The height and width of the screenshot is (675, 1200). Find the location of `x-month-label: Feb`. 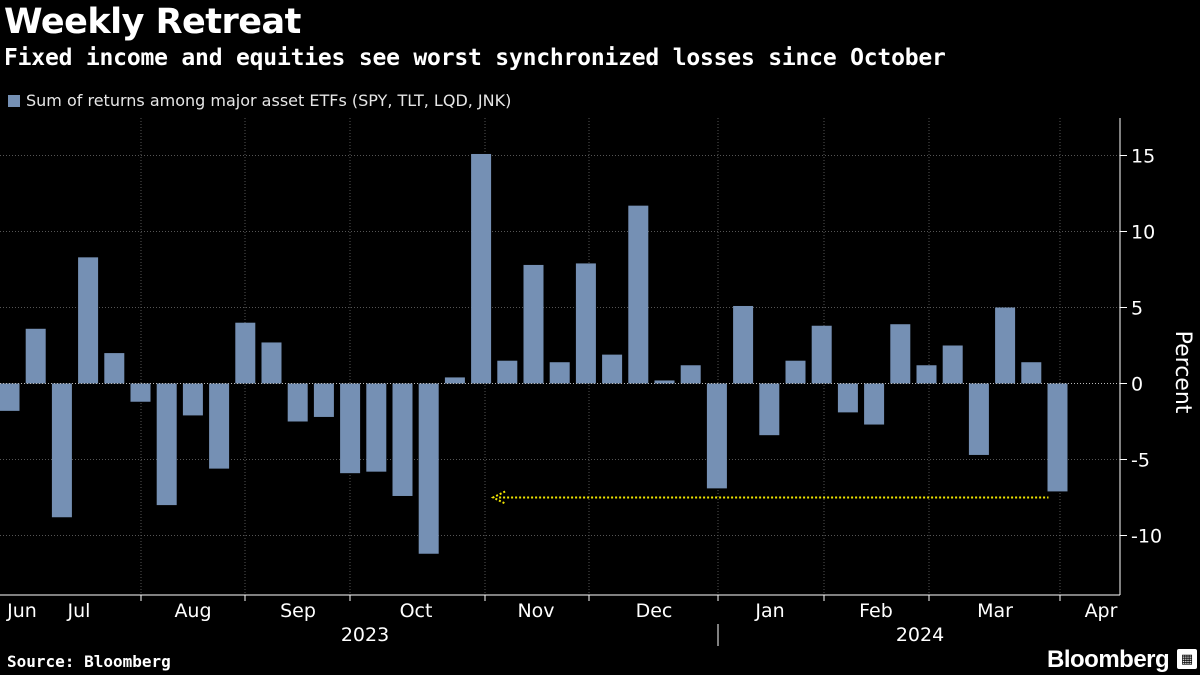

x-month-label: Feb is located at coordinates (876, 611).